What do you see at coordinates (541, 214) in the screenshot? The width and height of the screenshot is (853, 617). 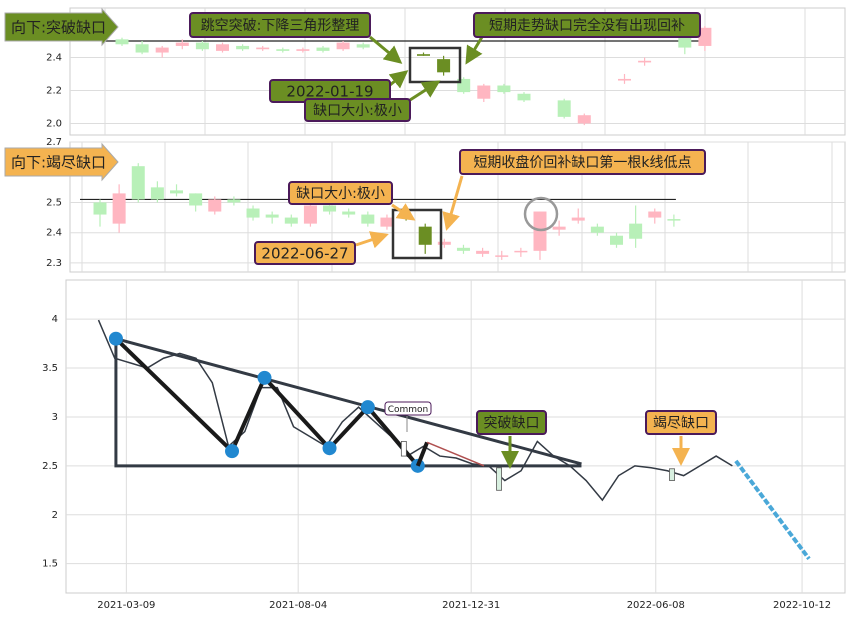 I see `highlight-circle` at bounding box center [541, 214].